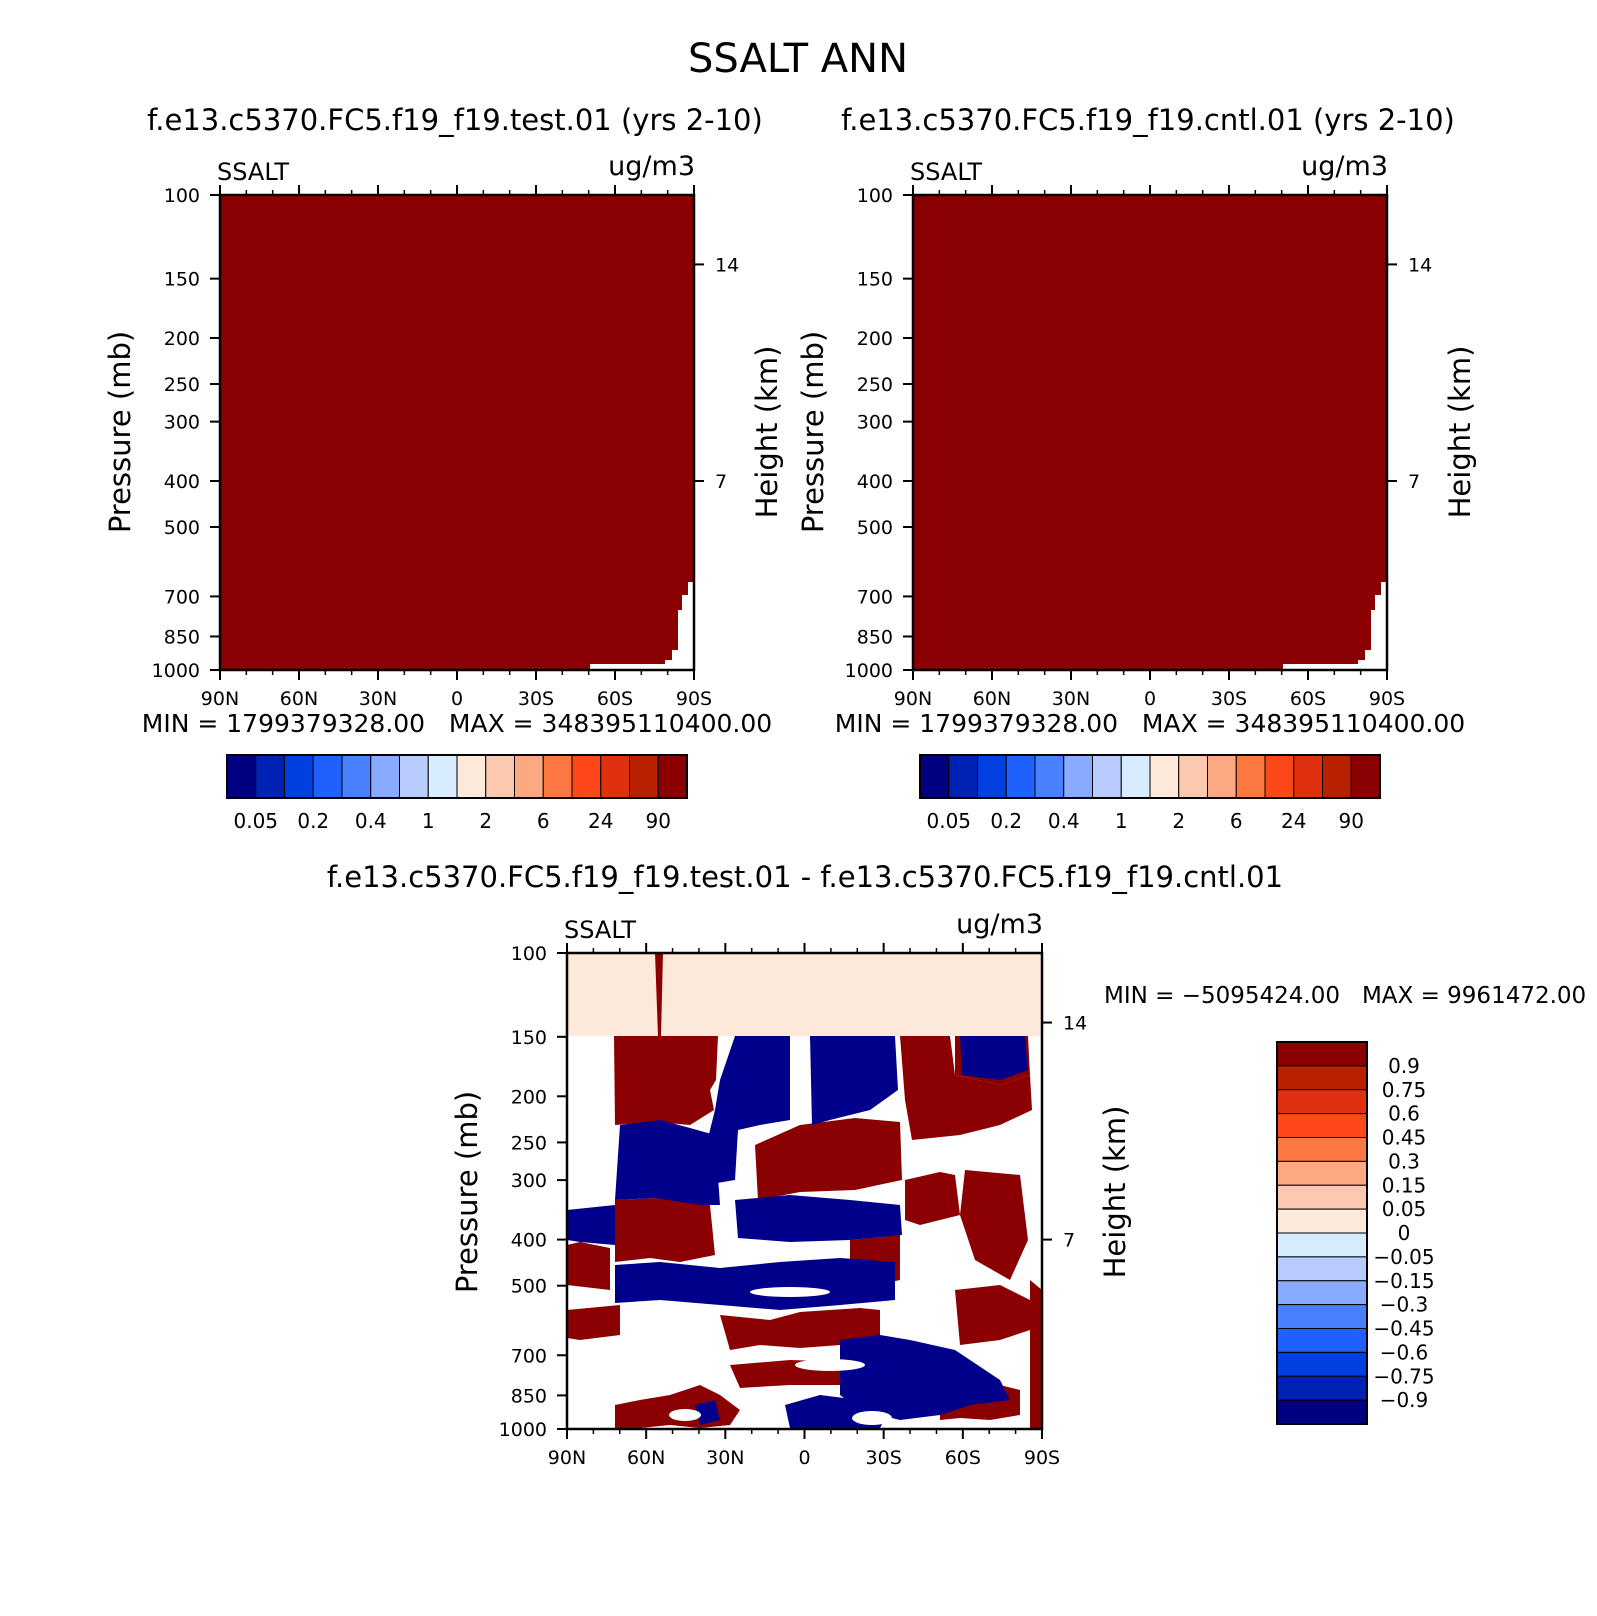 This screenshot has height=1616, width=1597. What do you see at coordinates (529, 1143) in the screenshot?
I see `y-tick-label: 250` at bounding box center [529, 1143].